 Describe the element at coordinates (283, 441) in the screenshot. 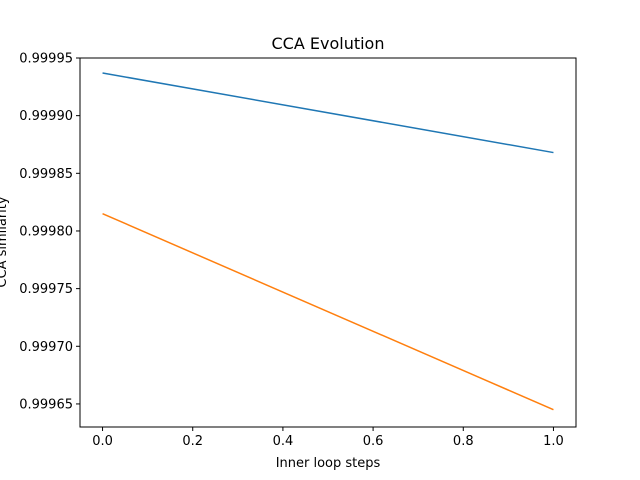

I see `x-tick-label: 0.4` at that location.